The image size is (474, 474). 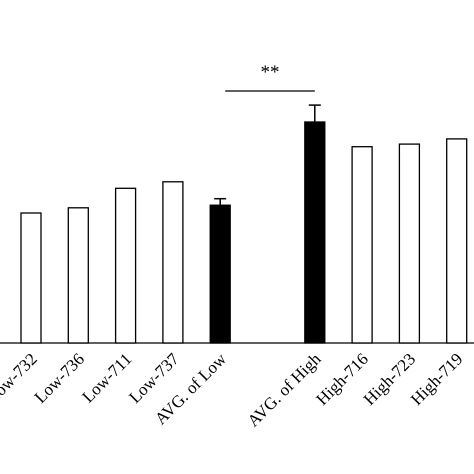 I want to click on tick-label-2: Low-736, so click(x=60, y=378).